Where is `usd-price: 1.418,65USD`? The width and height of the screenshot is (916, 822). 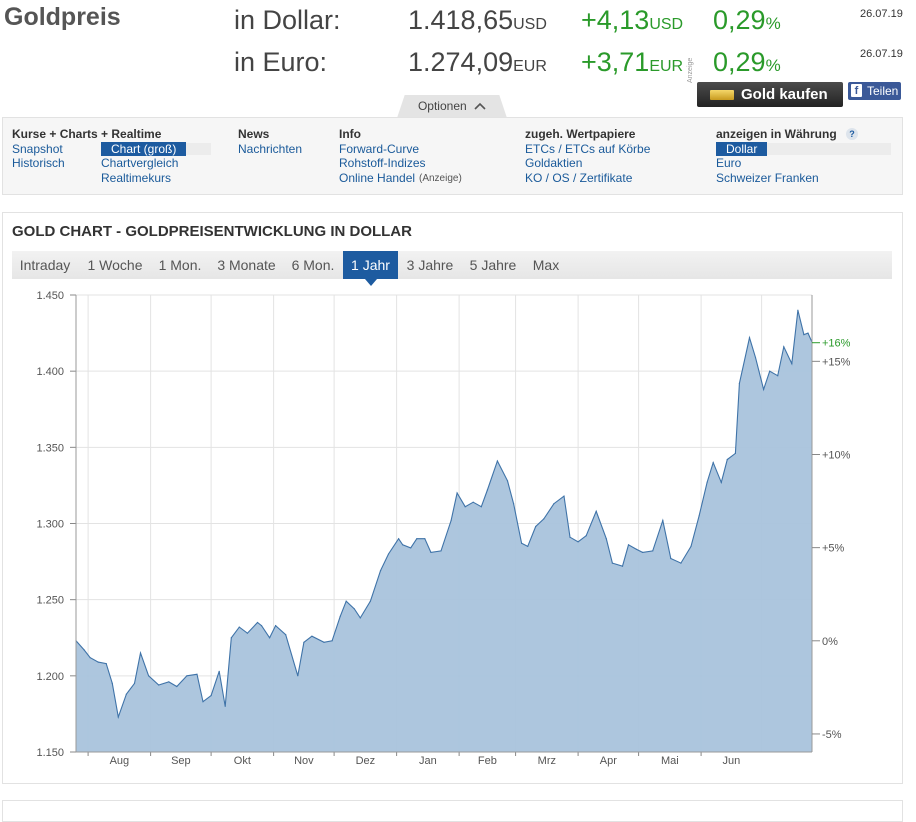 usd-price: 1.418,65USD is located at coordinates (477, 20).